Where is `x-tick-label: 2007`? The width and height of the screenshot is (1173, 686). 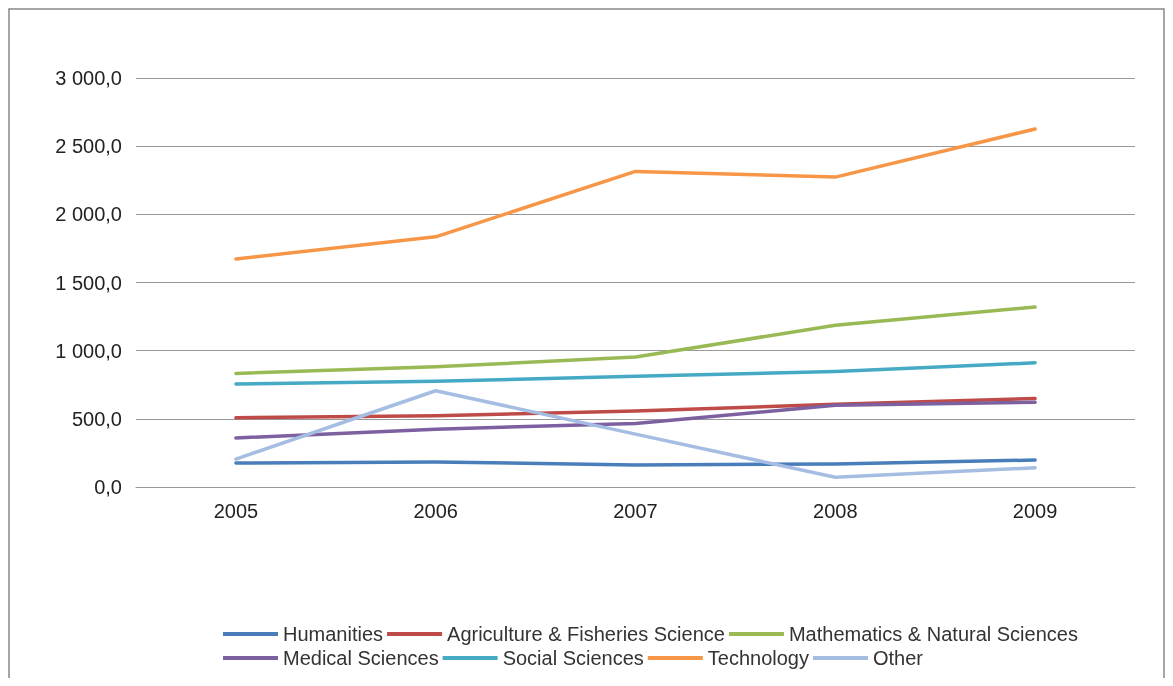 x-tick-label: 2007 is located at coordinates (635, 511).